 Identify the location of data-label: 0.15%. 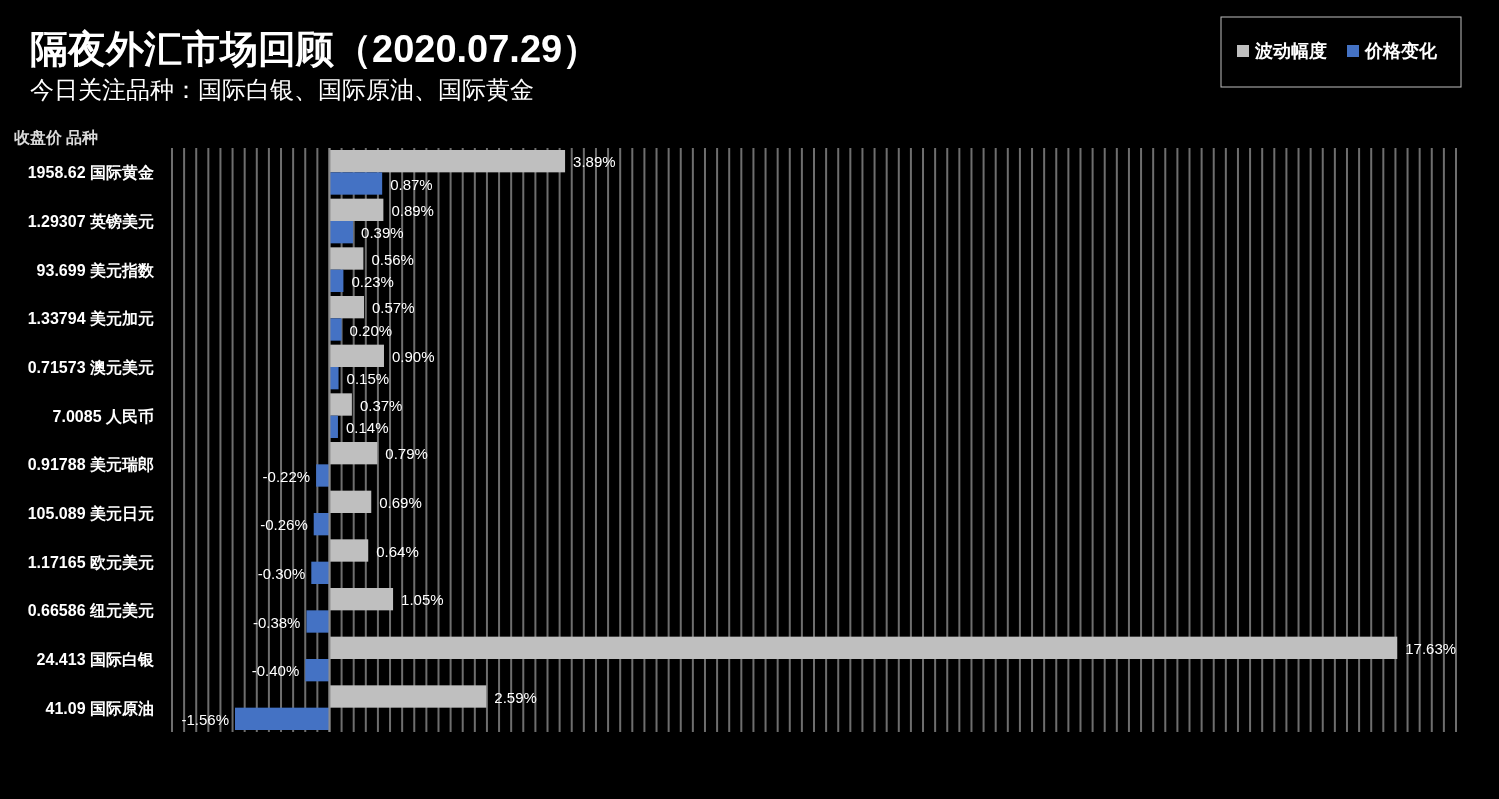
(368, 379).